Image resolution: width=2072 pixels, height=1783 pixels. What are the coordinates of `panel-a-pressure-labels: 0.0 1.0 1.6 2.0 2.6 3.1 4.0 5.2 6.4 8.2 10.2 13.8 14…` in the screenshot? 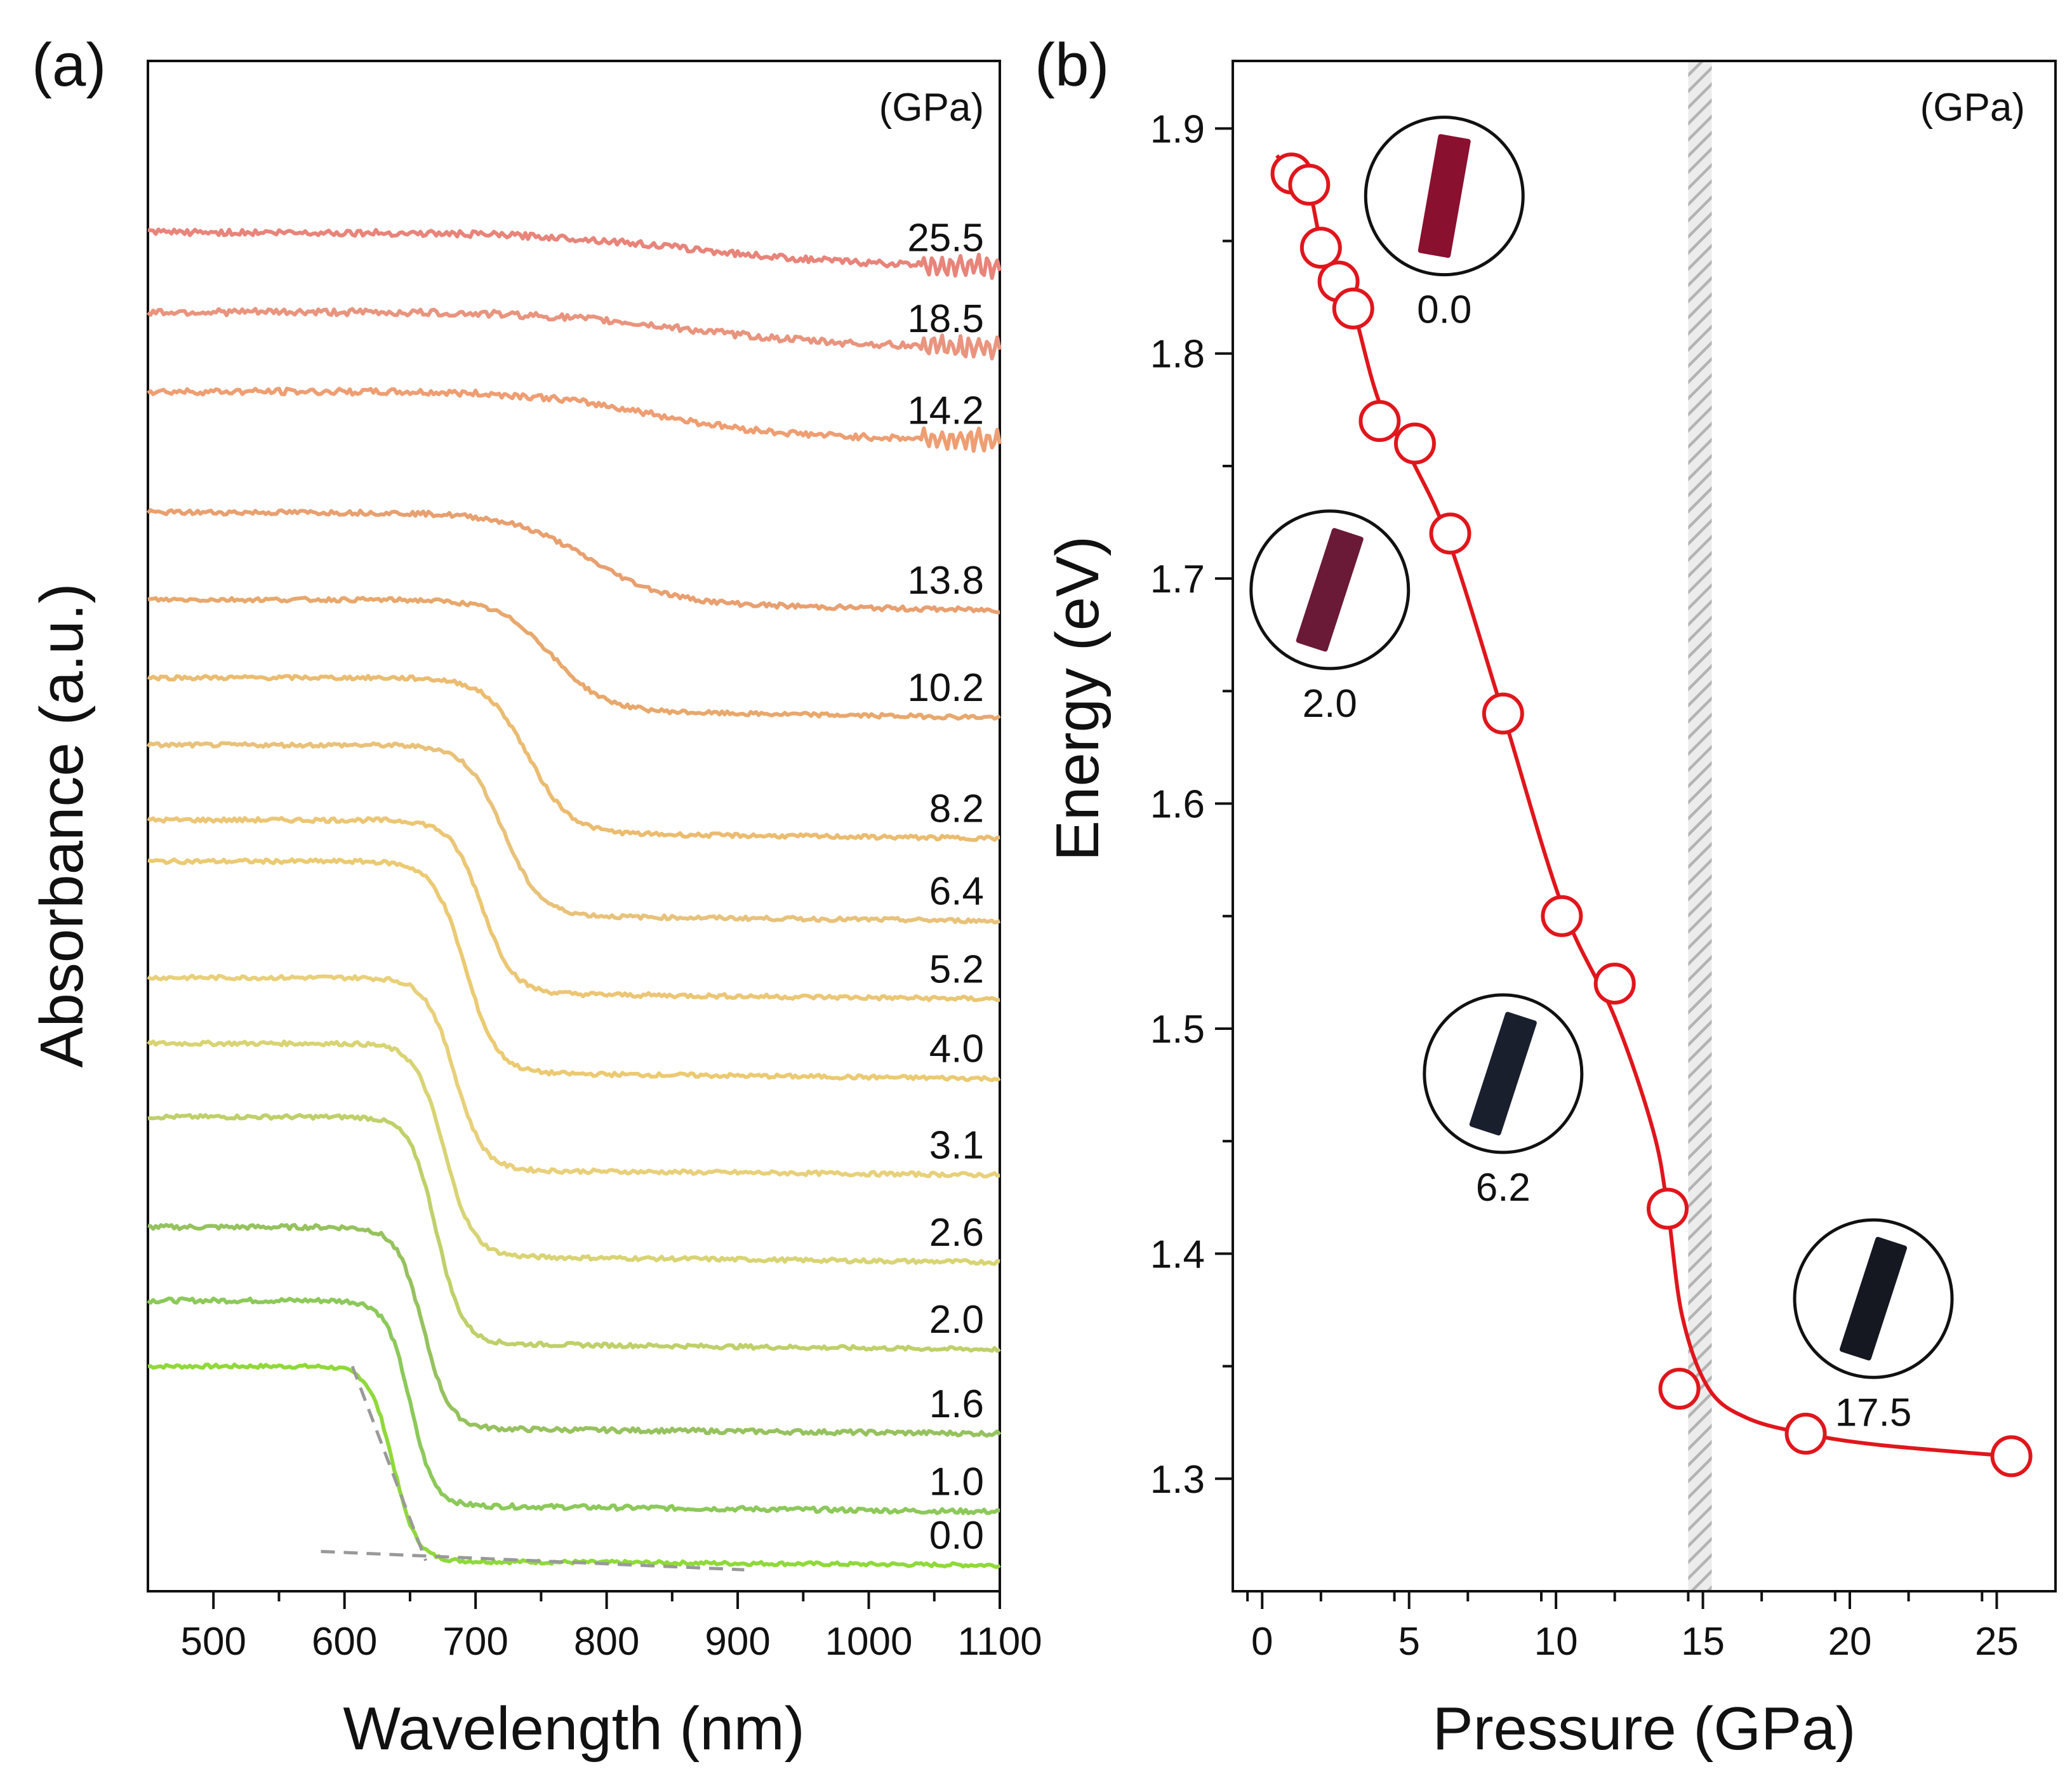 It's located at (945, 887).